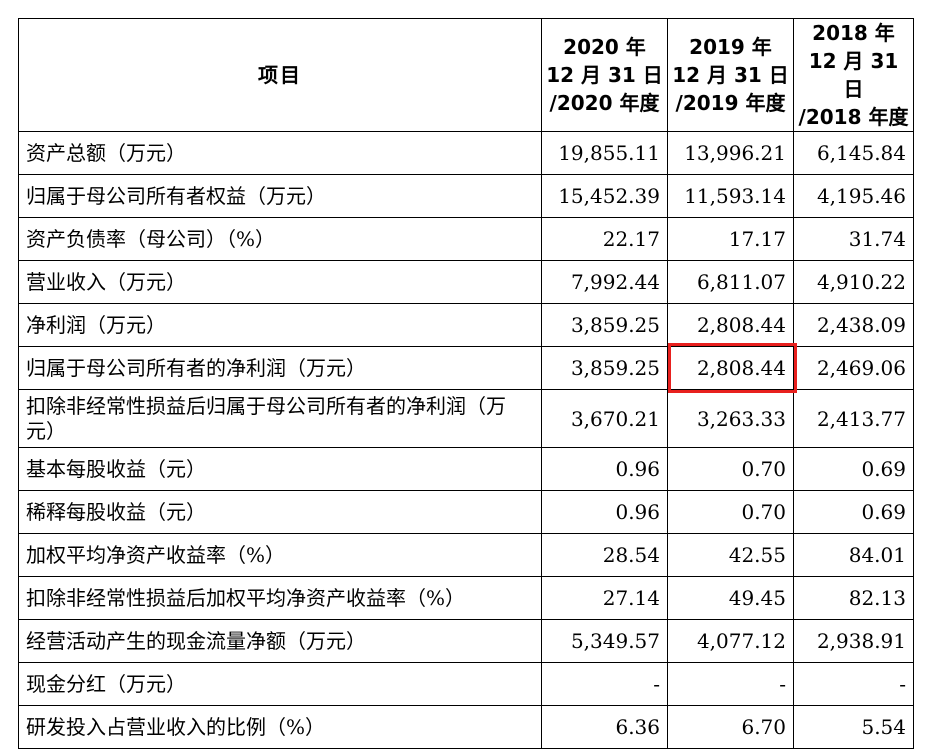 This screenshot has width=936, height=749. I want to click on row-label: 营业收入（万元）, so click(280, 282).